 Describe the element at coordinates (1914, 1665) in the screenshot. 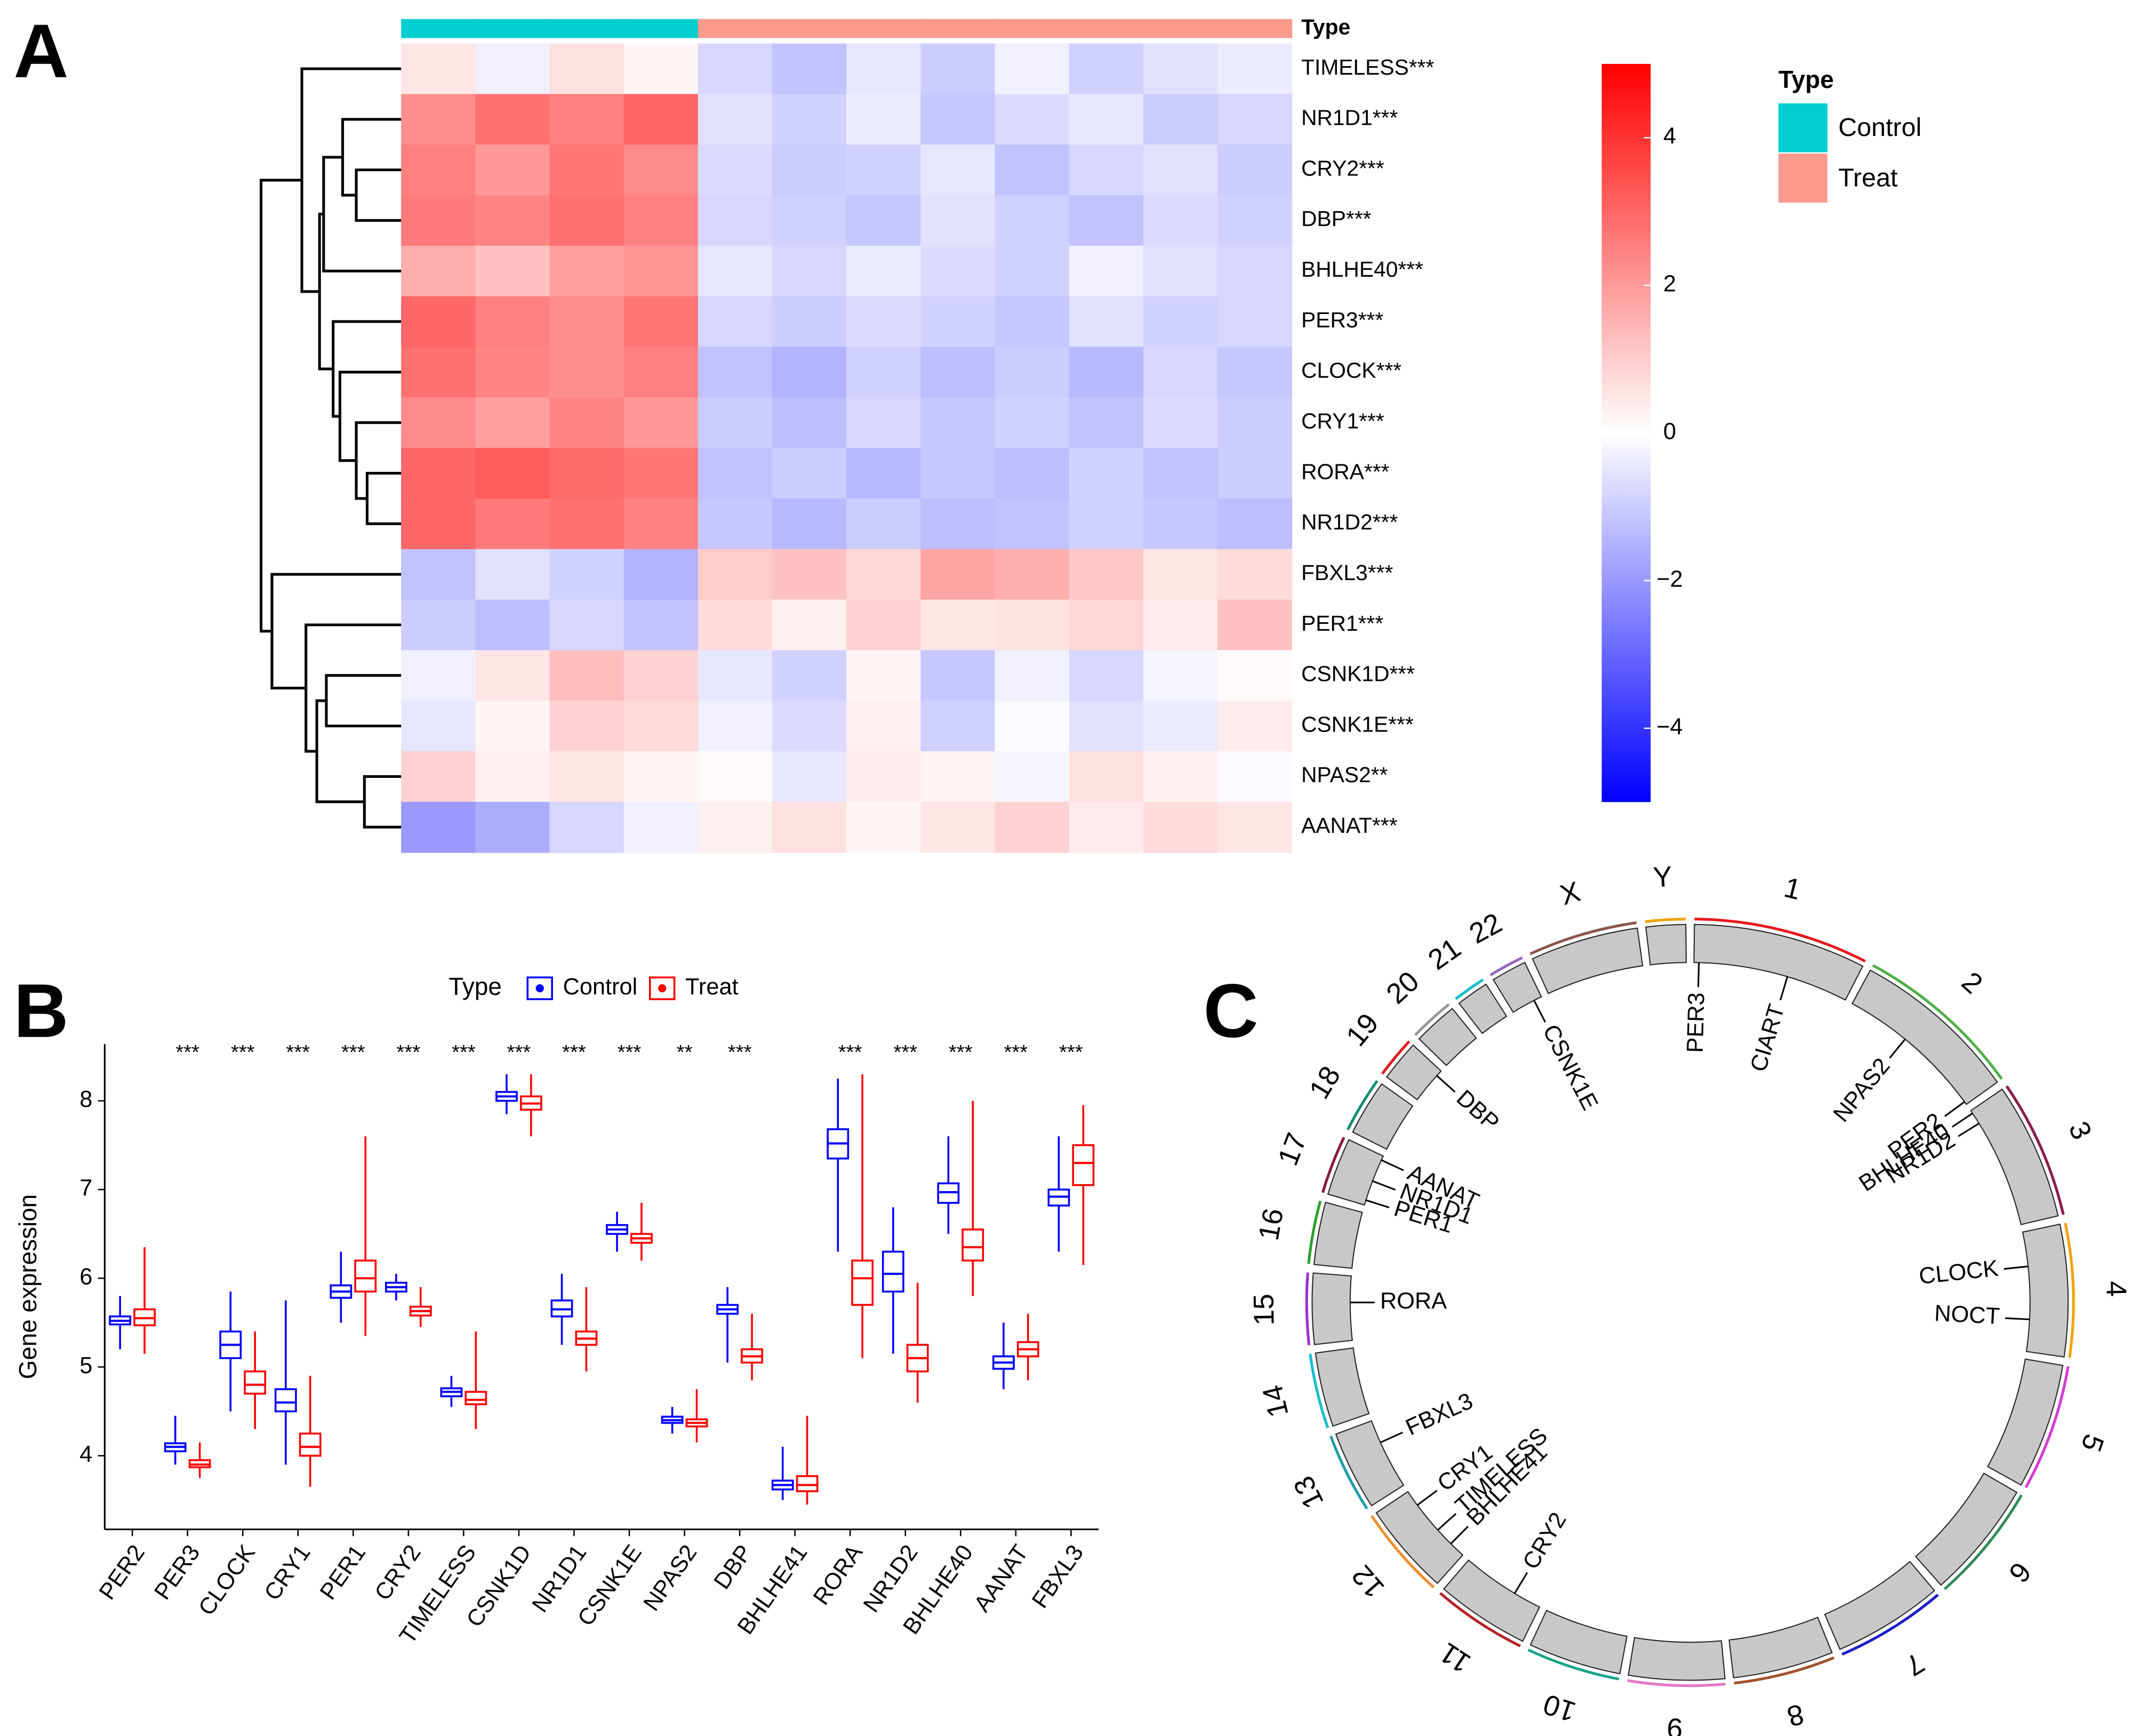

I see `chromosome-label: 7` at that location.